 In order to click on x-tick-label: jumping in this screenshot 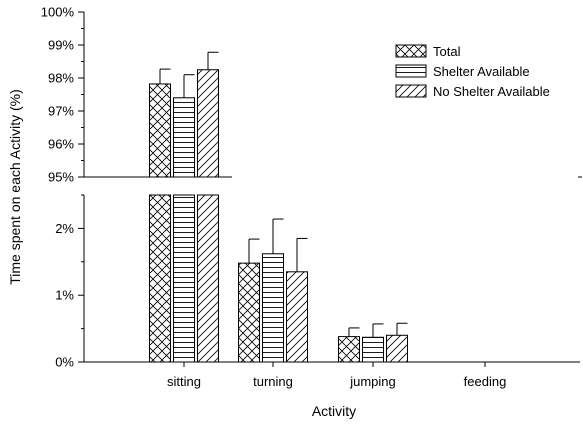, I will do `click(372, 381)`.